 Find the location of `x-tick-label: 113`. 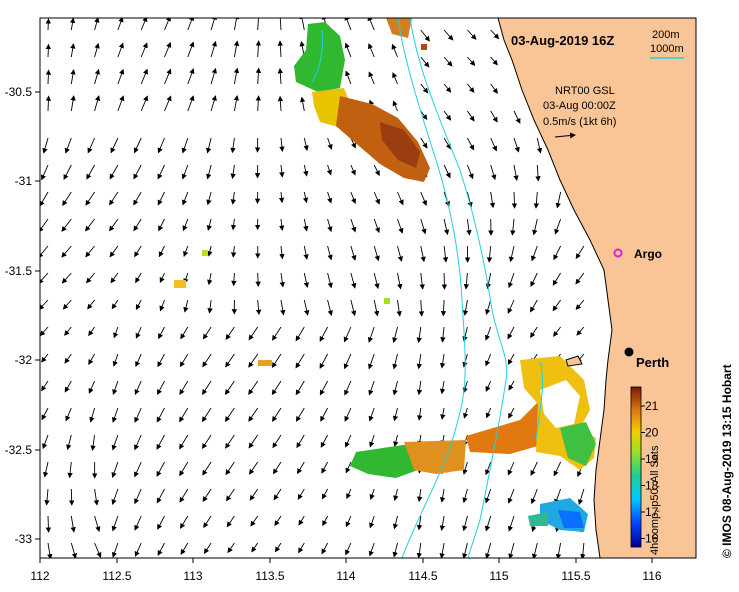

x-tick-label: 113 is located at coordinates (192, 576).